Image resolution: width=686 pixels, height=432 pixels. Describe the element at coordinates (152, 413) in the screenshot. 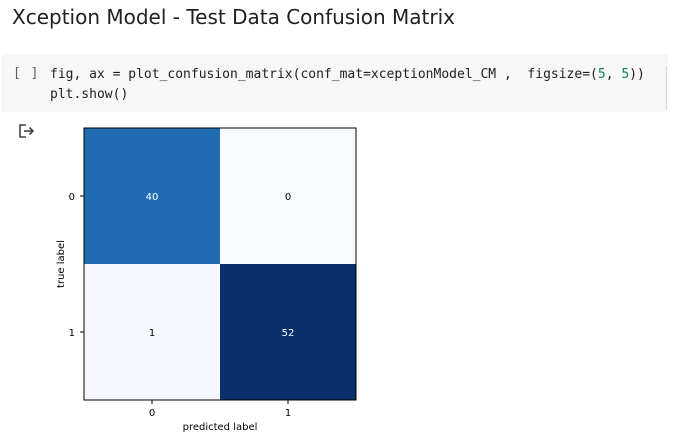

I see `x-tick-label-0: 0` at that location.